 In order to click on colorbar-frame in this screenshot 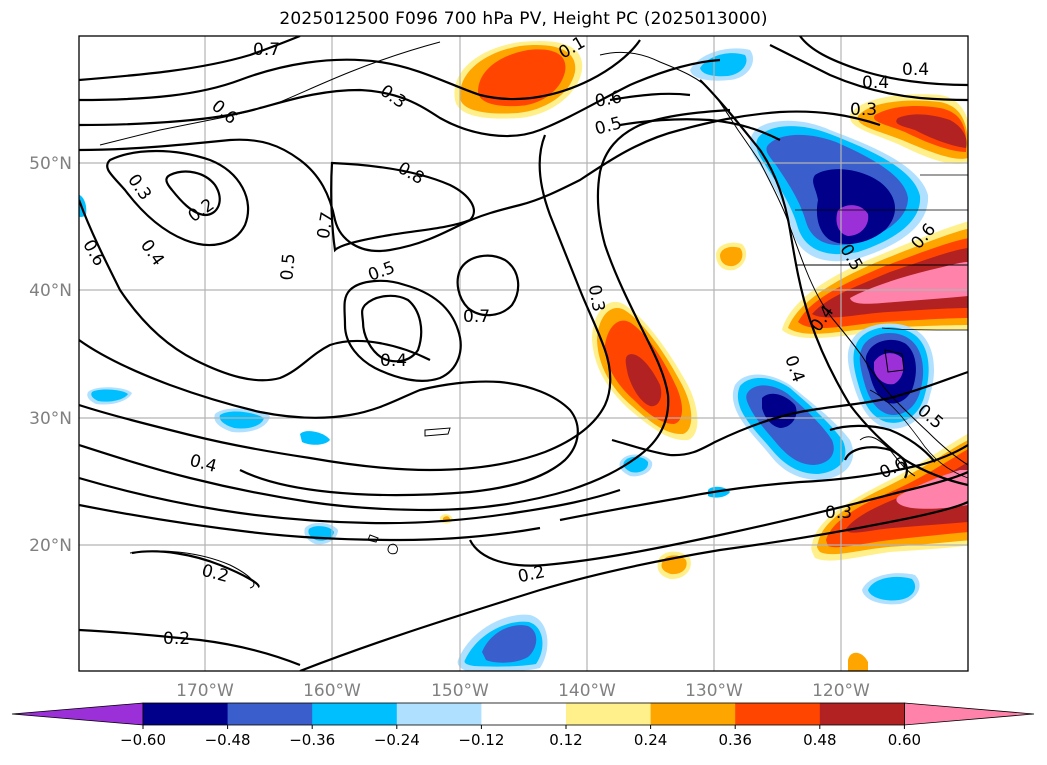, I will do `click(523, 714)`.